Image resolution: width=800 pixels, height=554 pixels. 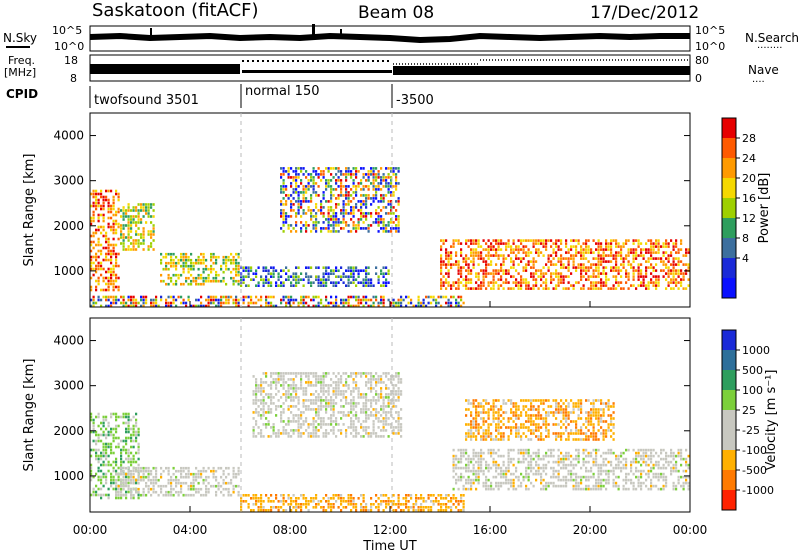 What do you see at coordinates (754, 470) in the screenshot?
I see `vel-bar-ticks-label-6: -500` at bounding box center [754, 470].